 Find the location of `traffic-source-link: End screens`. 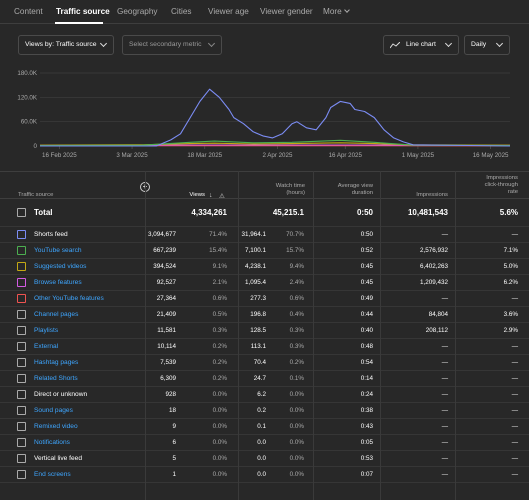

traffic-source-link: End screens is located at coordinates (52, 474).